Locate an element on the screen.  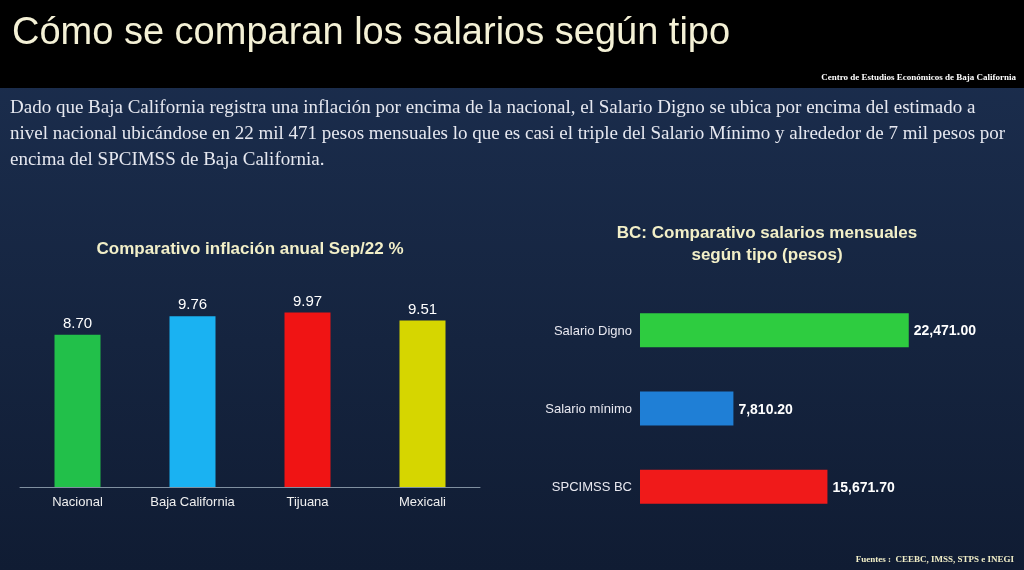
chart-title: BC: Comparativo salarios mensuales según tipo (pesos) is located at coordinates (767, 243).